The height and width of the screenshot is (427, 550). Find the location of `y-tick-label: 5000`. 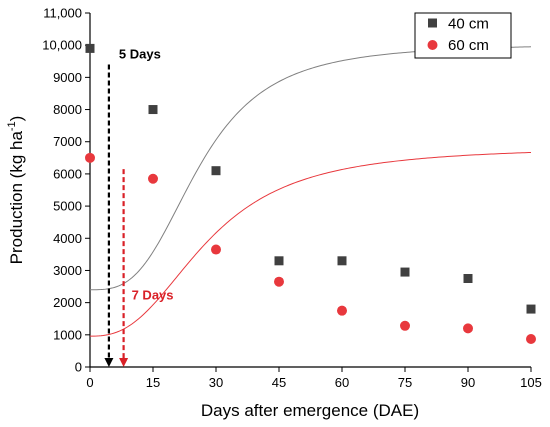

y-tick-label: 5000 is located at coordinates (67, 206).